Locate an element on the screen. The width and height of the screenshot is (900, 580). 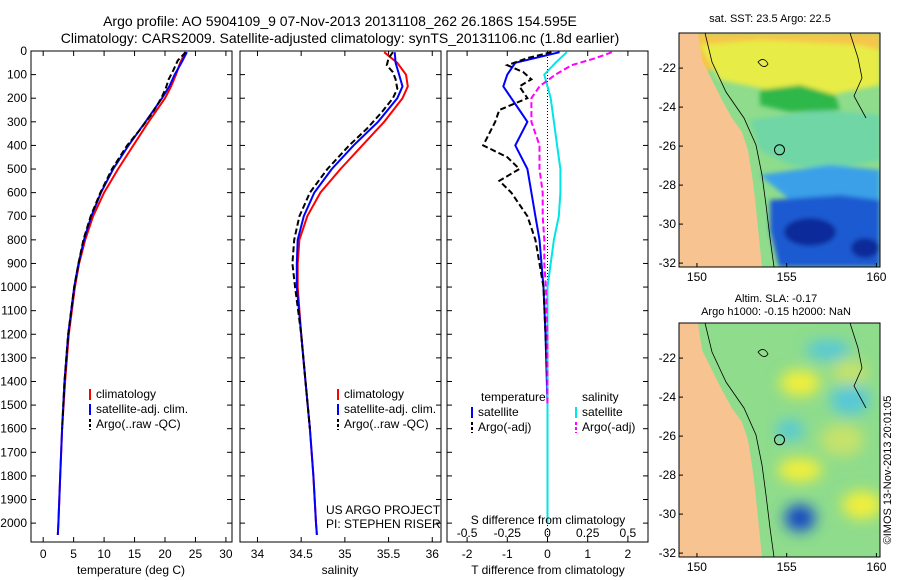
x-tick-label: 35.5 is located at coordinates (389, 554).